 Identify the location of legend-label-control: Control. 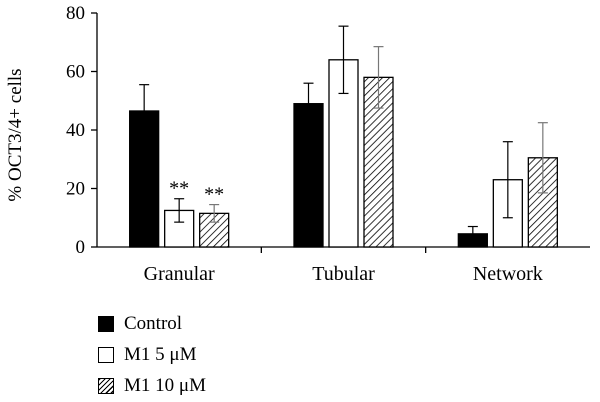
(153, 323).